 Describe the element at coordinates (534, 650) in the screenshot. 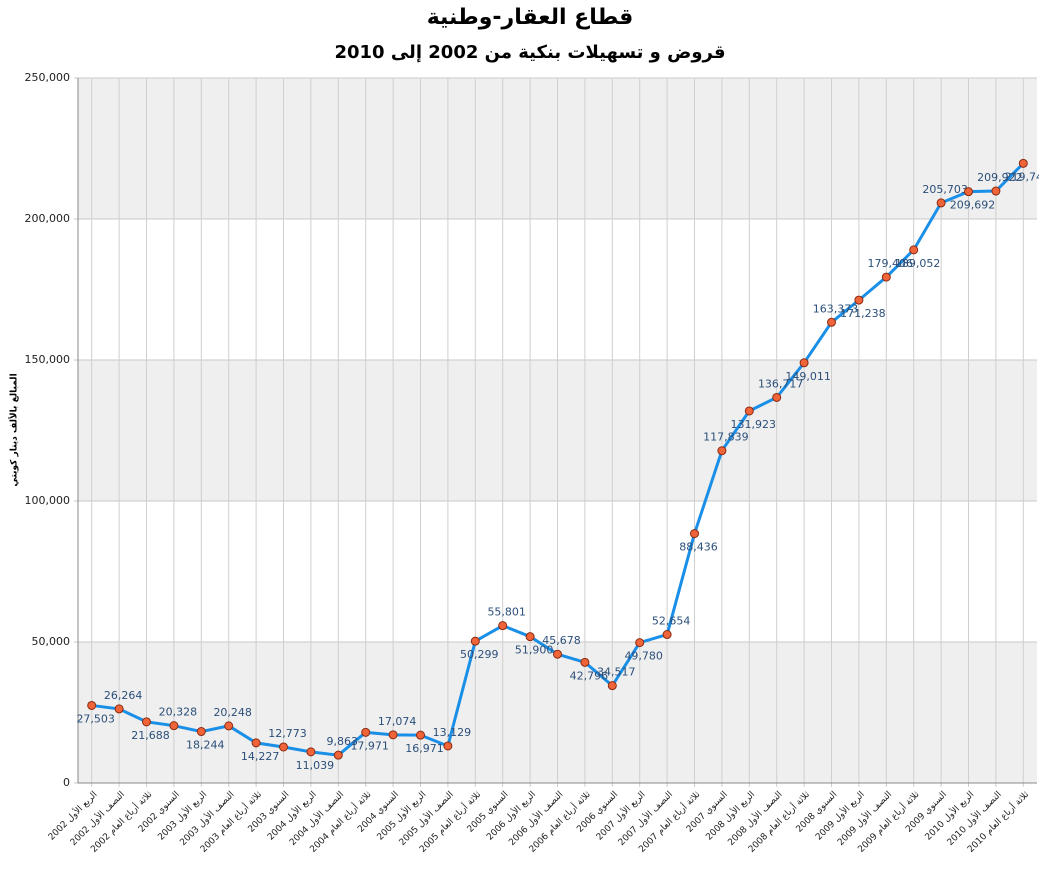

I see `data-label: 51,900` at that location.